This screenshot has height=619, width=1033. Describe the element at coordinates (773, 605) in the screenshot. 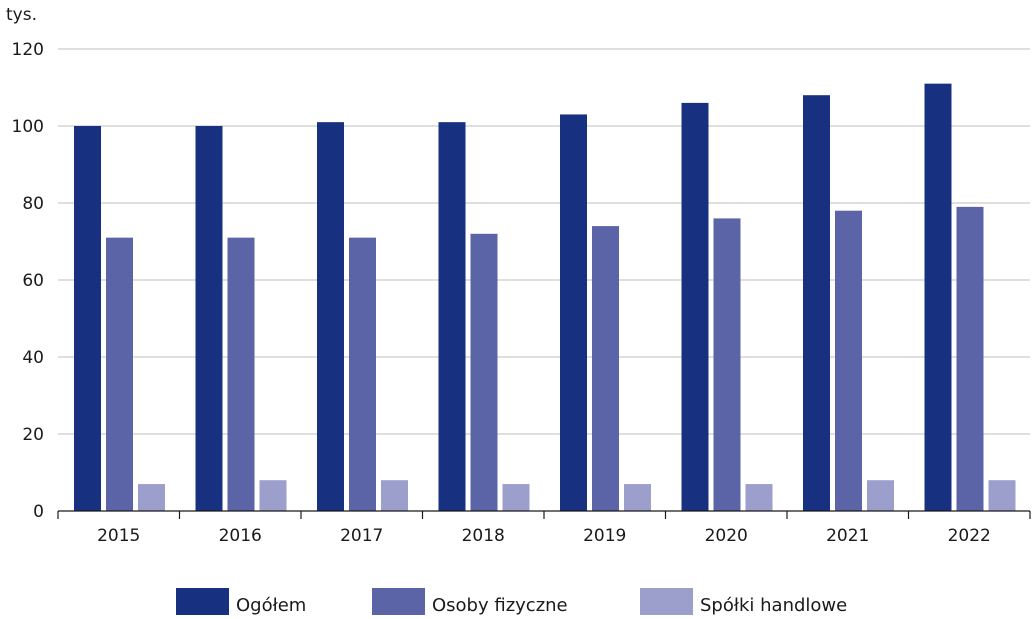

I see `legend-label: Spółki handlowe` at that location.